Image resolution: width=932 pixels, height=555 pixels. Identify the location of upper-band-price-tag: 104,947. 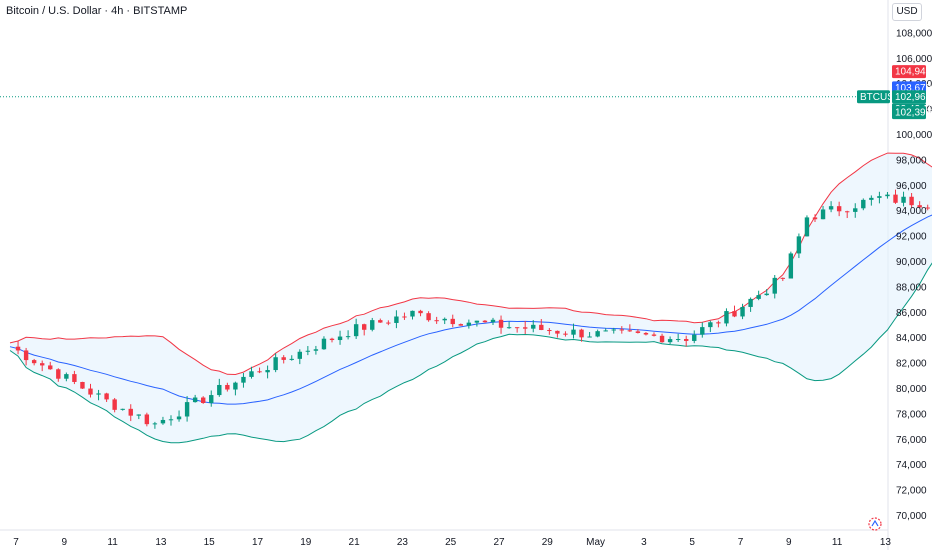
(912, 72).